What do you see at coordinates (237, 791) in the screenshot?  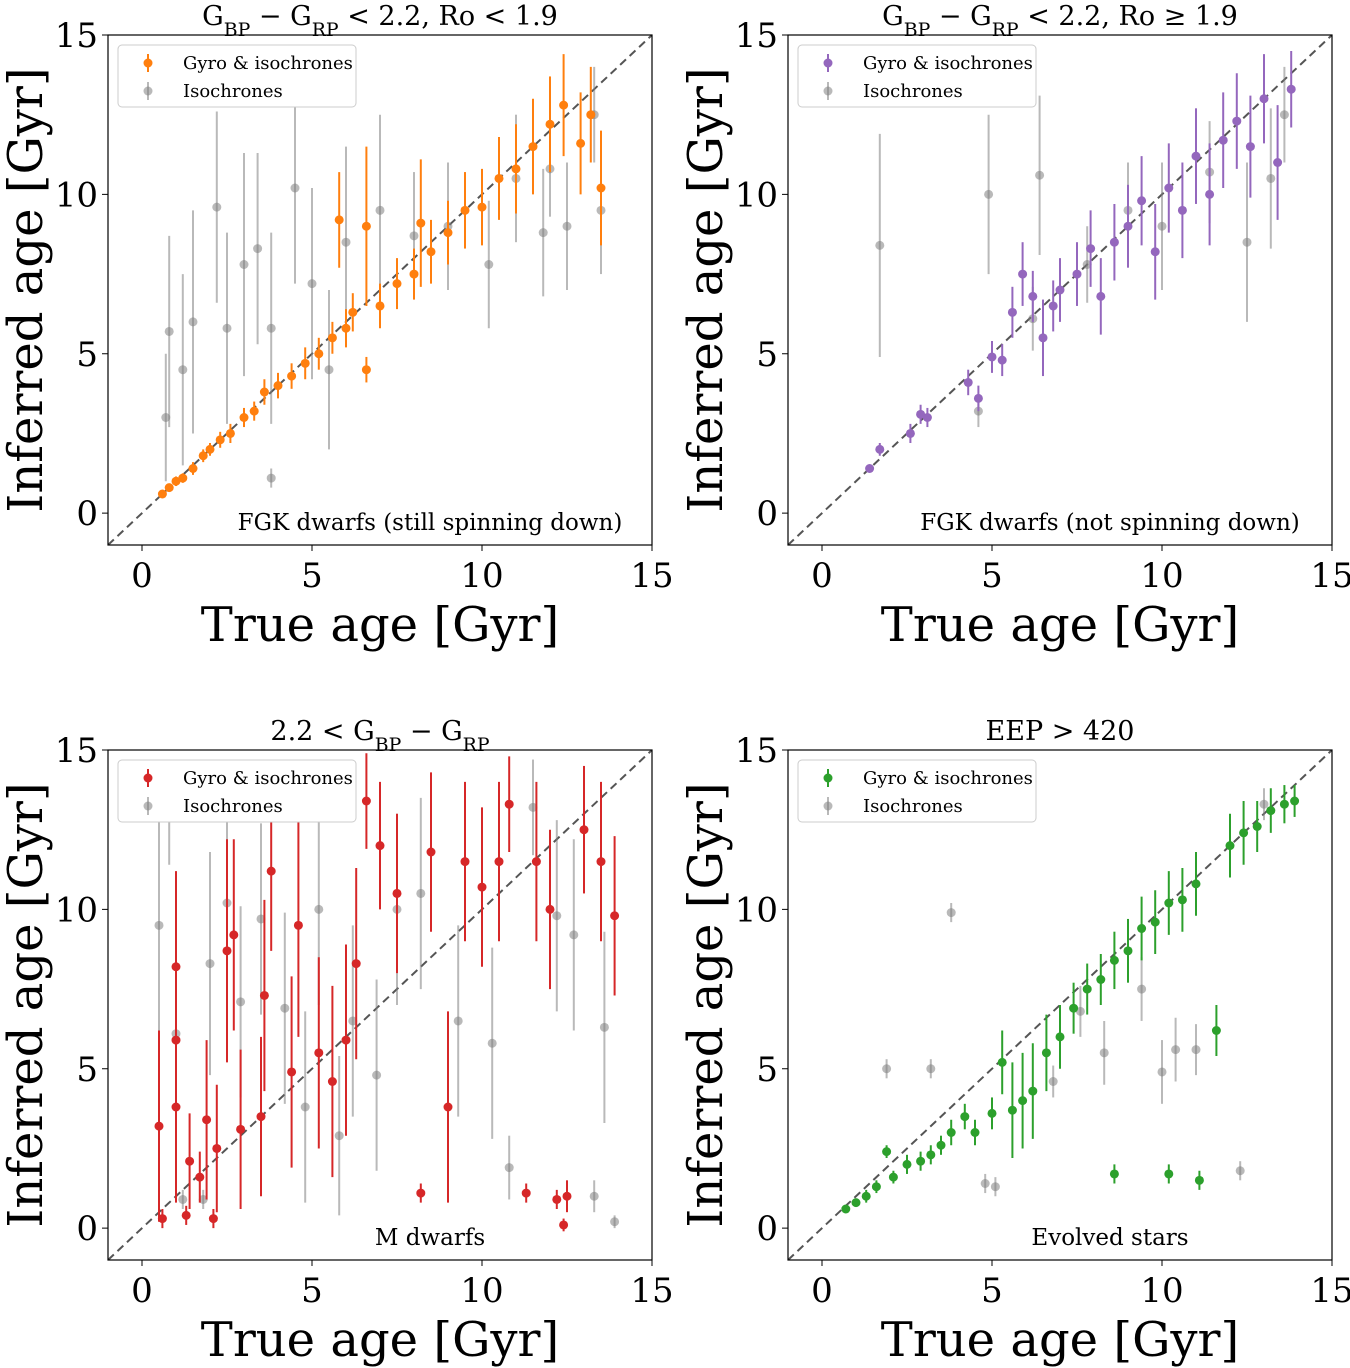 I see `legend: Gyro & isochrones Isochrones` at bounding box center [237, 791].